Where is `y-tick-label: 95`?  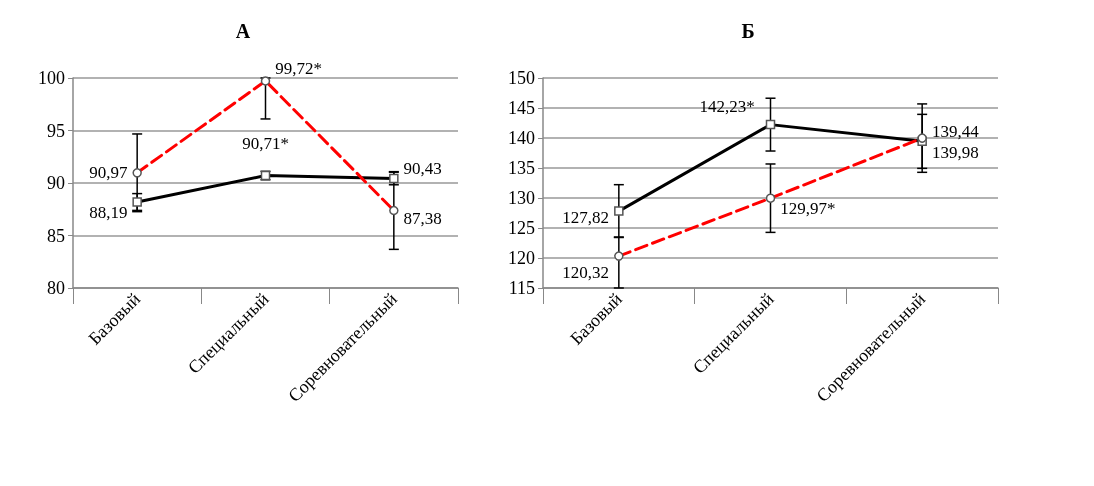 y-tick-label: 95 is located at coordinates (56, 130).